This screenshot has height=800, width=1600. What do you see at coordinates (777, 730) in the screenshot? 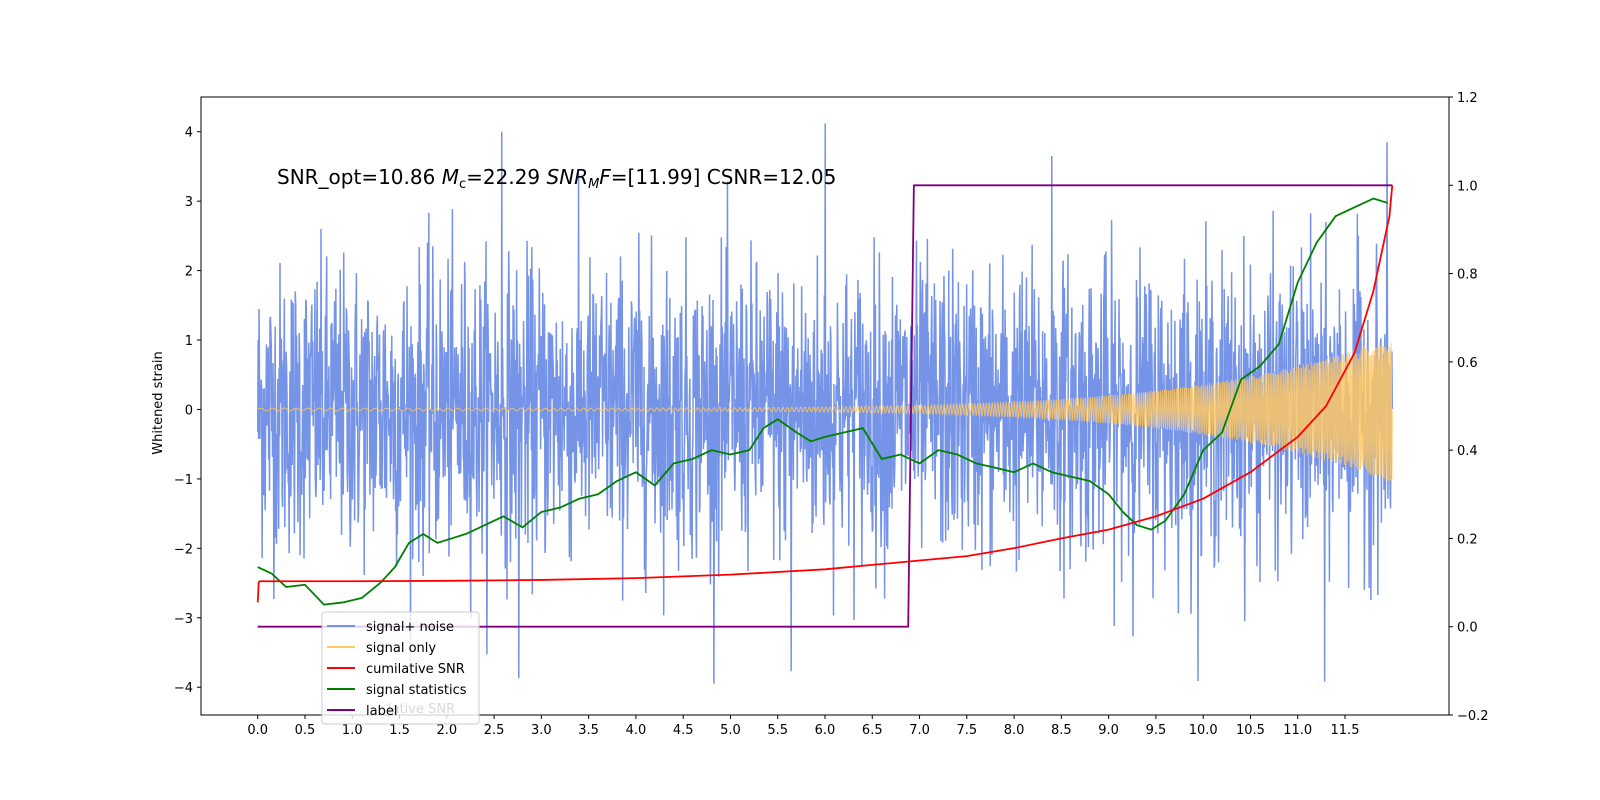
I see `x-tick-label: 5.5` at bounding box center [777, 730].